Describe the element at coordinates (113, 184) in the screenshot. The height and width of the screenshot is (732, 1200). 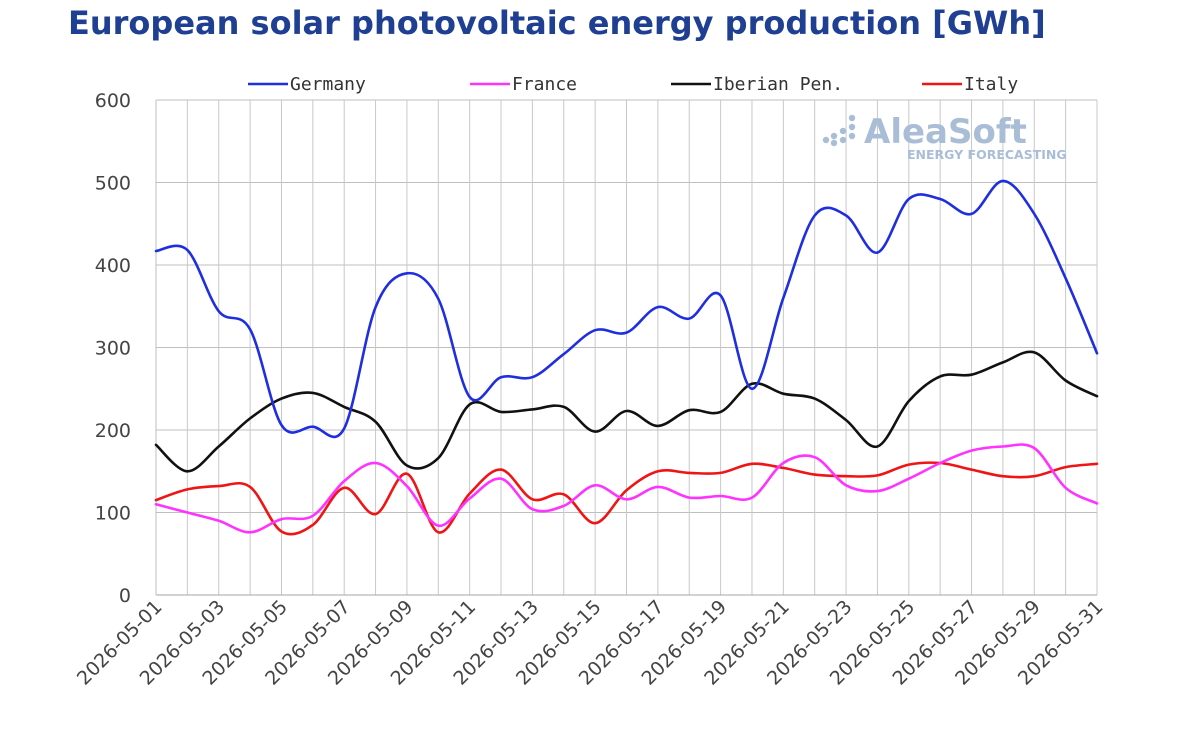
I see `y-tick-label: 500` at that location.